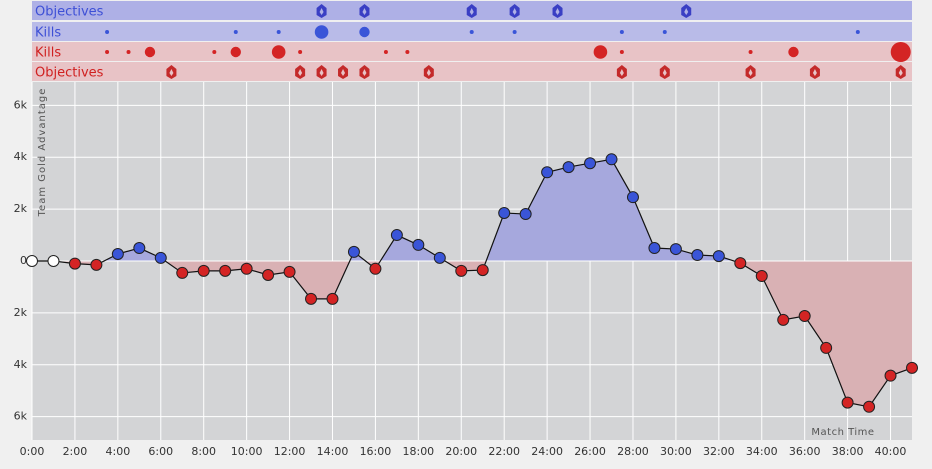  Describe the element at coordinates (676, 451) in the screenshot. I see `x-tick-label: 30:00` at that location.